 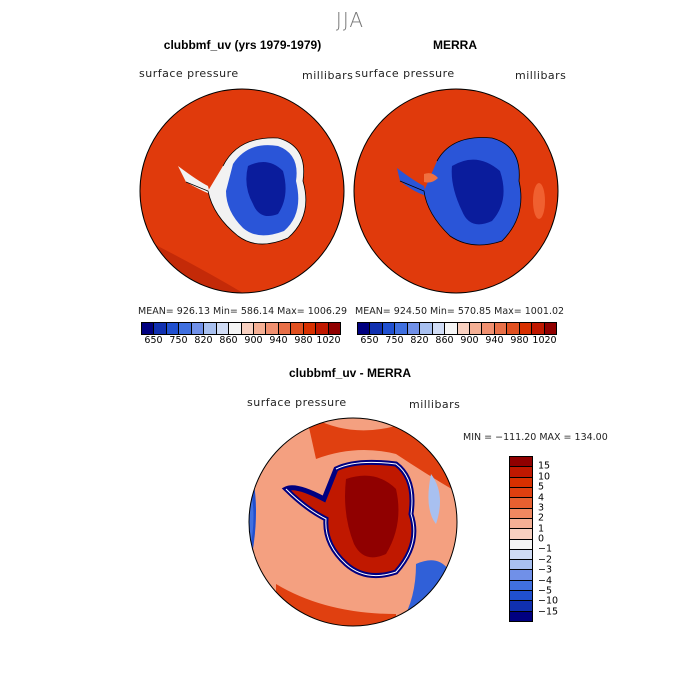 What do you see at coordinates (544, 466) in the screenshot?
I see `colorbar-tick-label: 15` at bounding box center [544, 466].